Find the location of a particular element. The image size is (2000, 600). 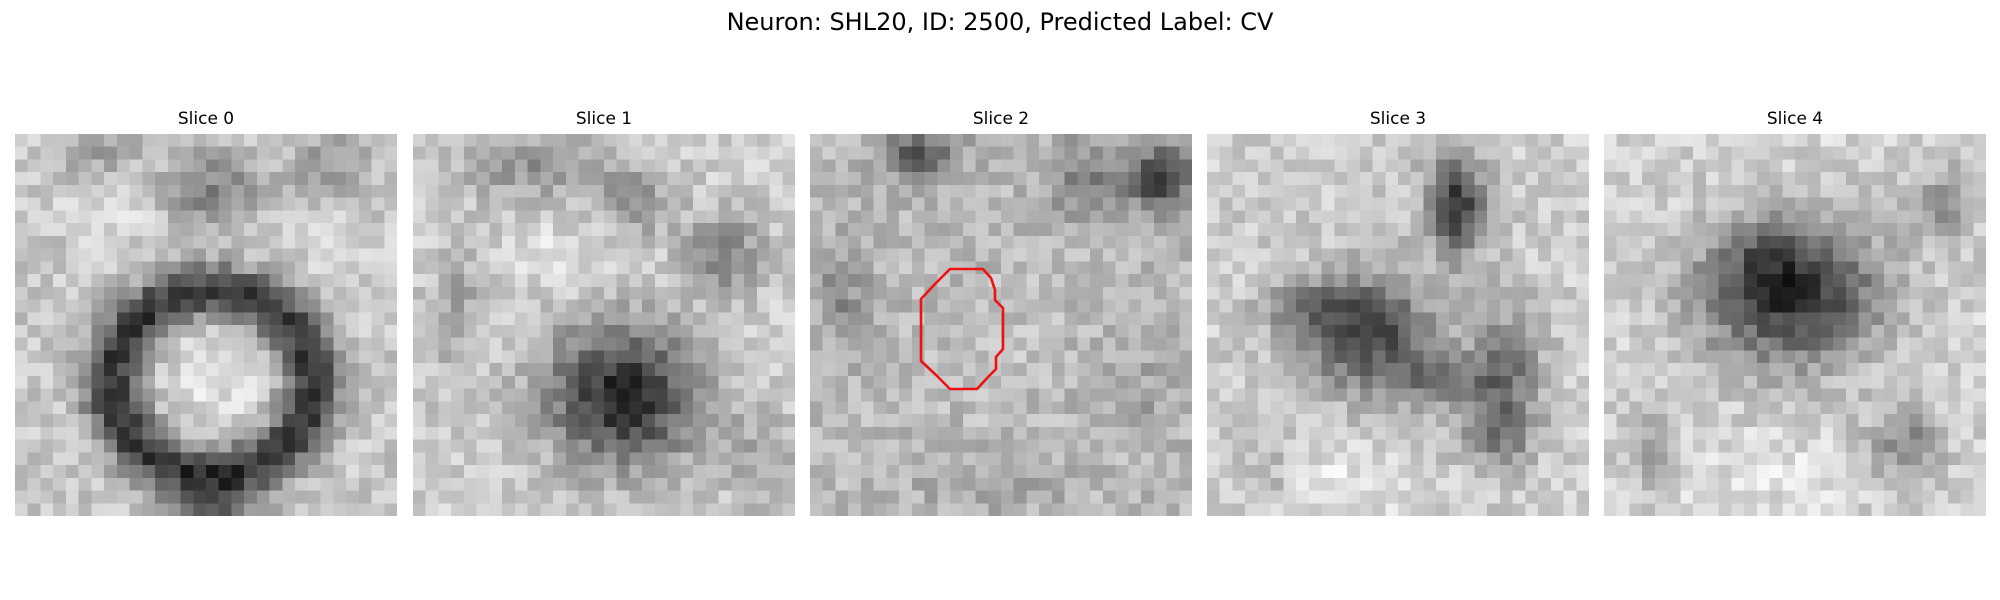

panel-title-slice-2: Slice 2 is located at coordinates (1001, 119).